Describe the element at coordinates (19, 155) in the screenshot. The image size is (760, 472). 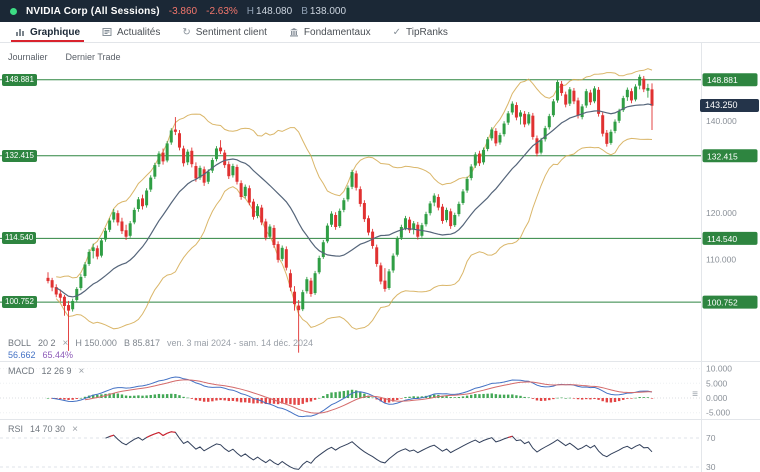
I see `level-flag: 132.415` at that location.